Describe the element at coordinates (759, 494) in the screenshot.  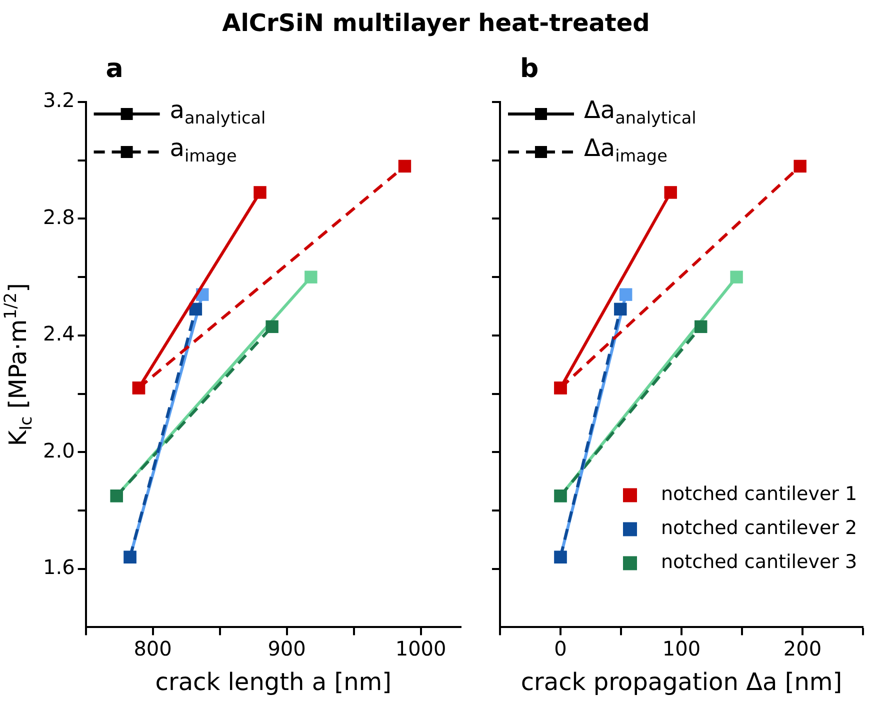
I see `legend-label: notched cantilever 1` at that location.